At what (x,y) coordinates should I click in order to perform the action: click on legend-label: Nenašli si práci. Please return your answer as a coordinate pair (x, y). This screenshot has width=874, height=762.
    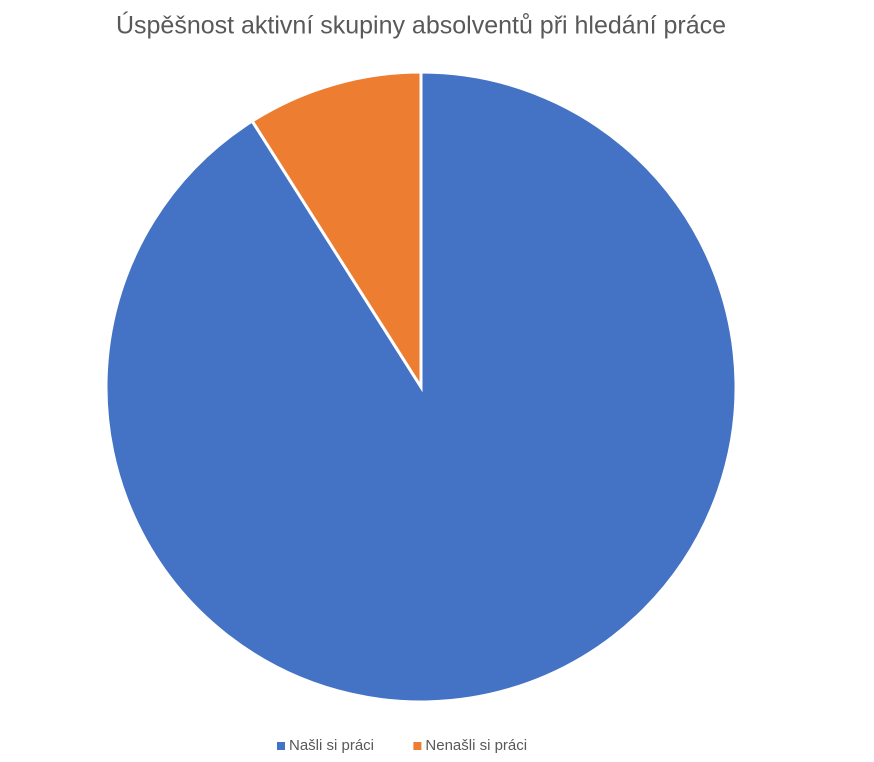
    Looking at the image, I should click on (476, 745).